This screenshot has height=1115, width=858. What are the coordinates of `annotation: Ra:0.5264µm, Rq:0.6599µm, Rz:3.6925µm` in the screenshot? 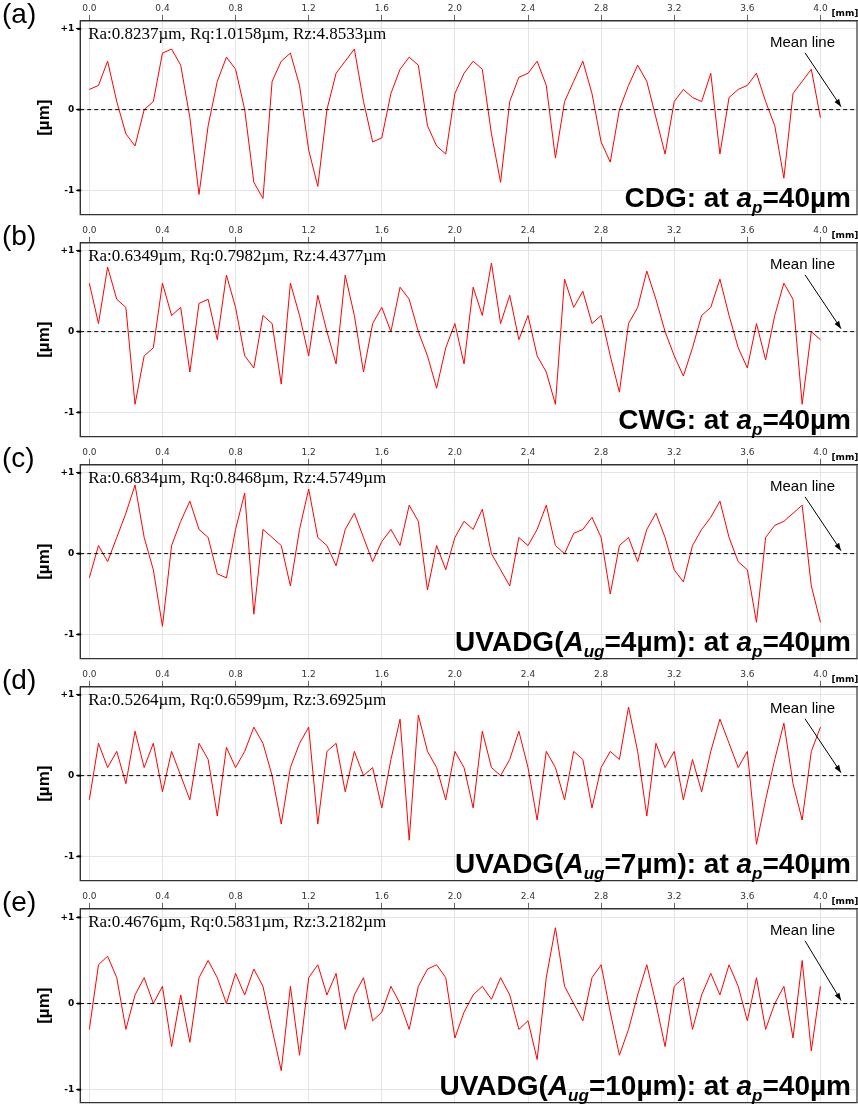 It's located at (237, 699).